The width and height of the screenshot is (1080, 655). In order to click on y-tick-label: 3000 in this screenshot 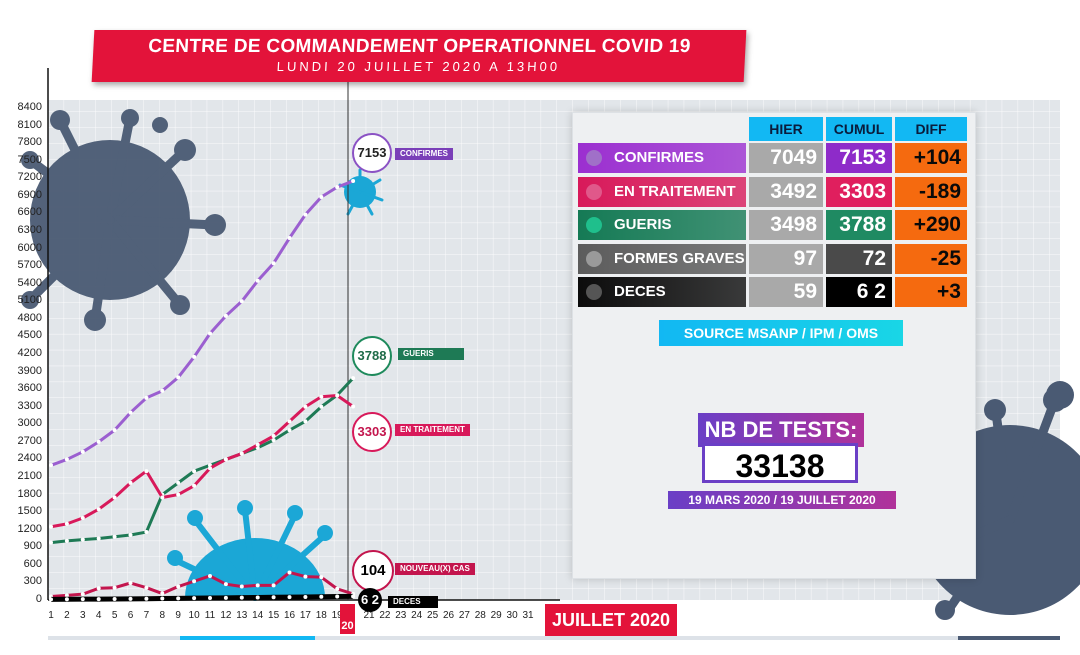, I will do `click(29, 423)`.